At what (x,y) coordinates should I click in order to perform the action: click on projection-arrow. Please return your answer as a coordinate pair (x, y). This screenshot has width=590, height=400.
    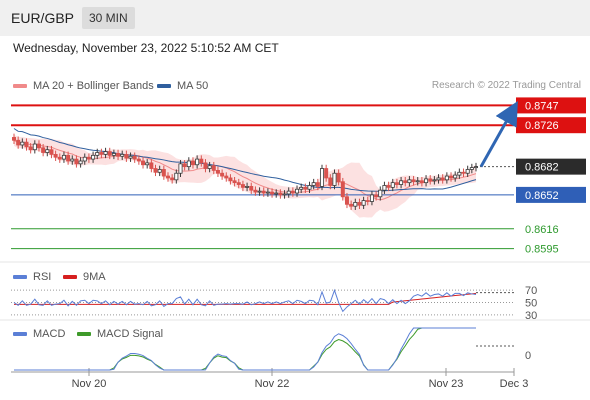
    Looking at the image, I should click on (498, 134).